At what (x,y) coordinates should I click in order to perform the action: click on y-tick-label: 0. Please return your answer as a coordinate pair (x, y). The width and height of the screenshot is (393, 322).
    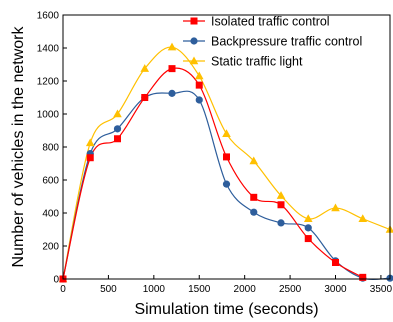
    Looking at the image, I should click on (56, 280).